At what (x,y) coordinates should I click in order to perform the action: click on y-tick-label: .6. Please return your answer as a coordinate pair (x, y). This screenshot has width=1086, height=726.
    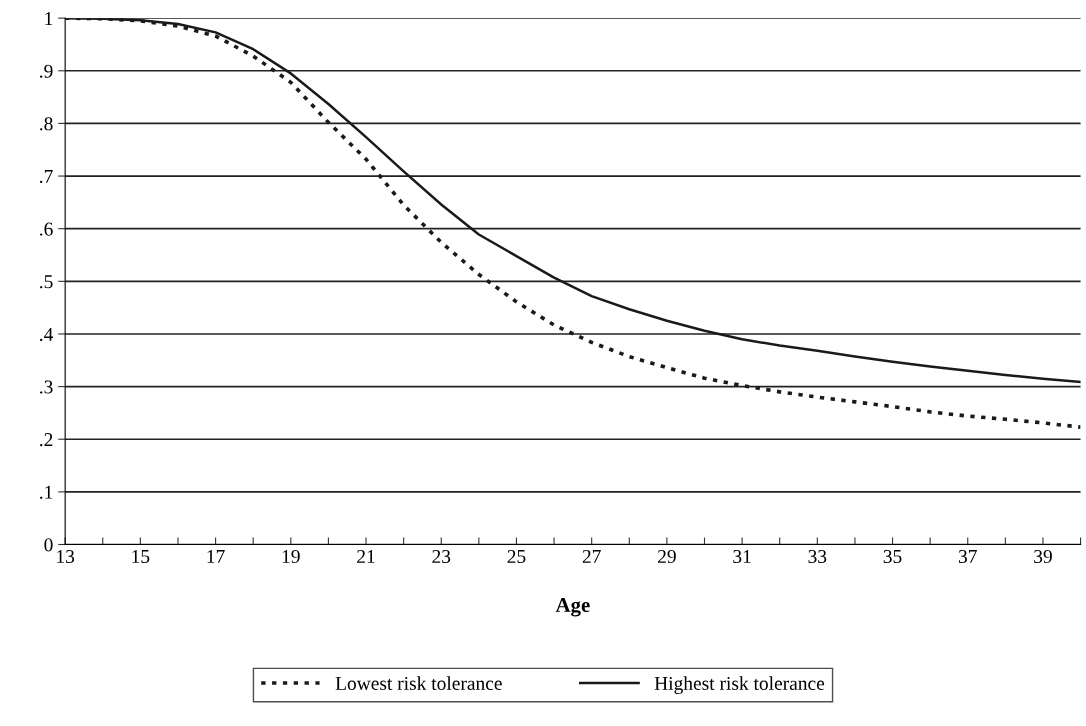
    Looking at the image, I should click on (46, 229).